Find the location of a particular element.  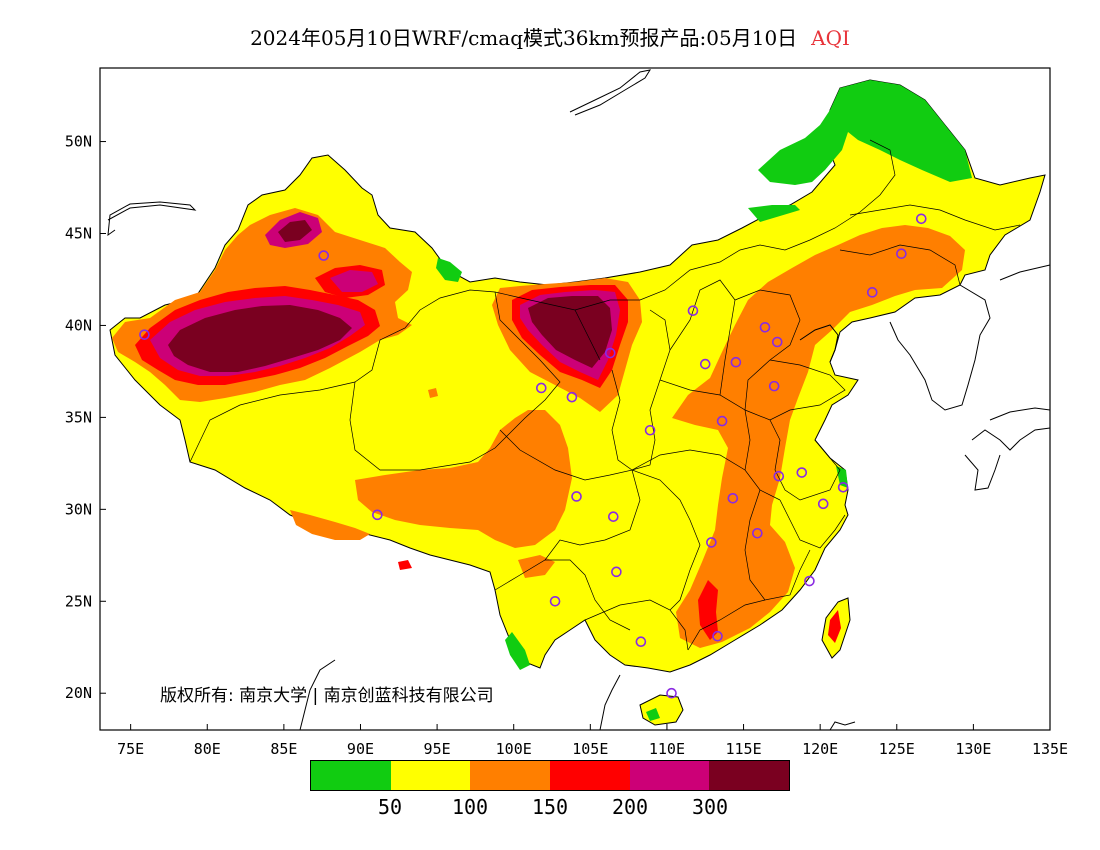

lat-label: 25N is located at coordinates (78, 601).